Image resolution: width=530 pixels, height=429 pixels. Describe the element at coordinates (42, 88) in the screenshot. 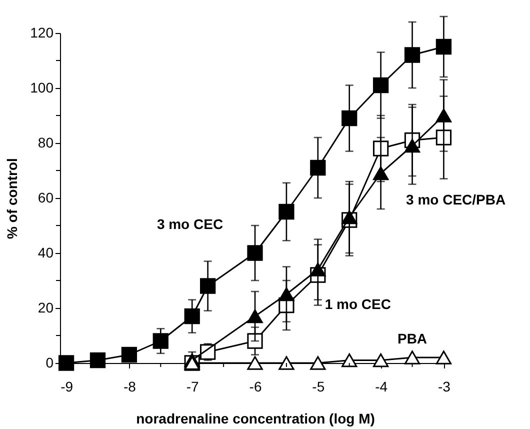

I see `y-tick-label: 100` at that location.